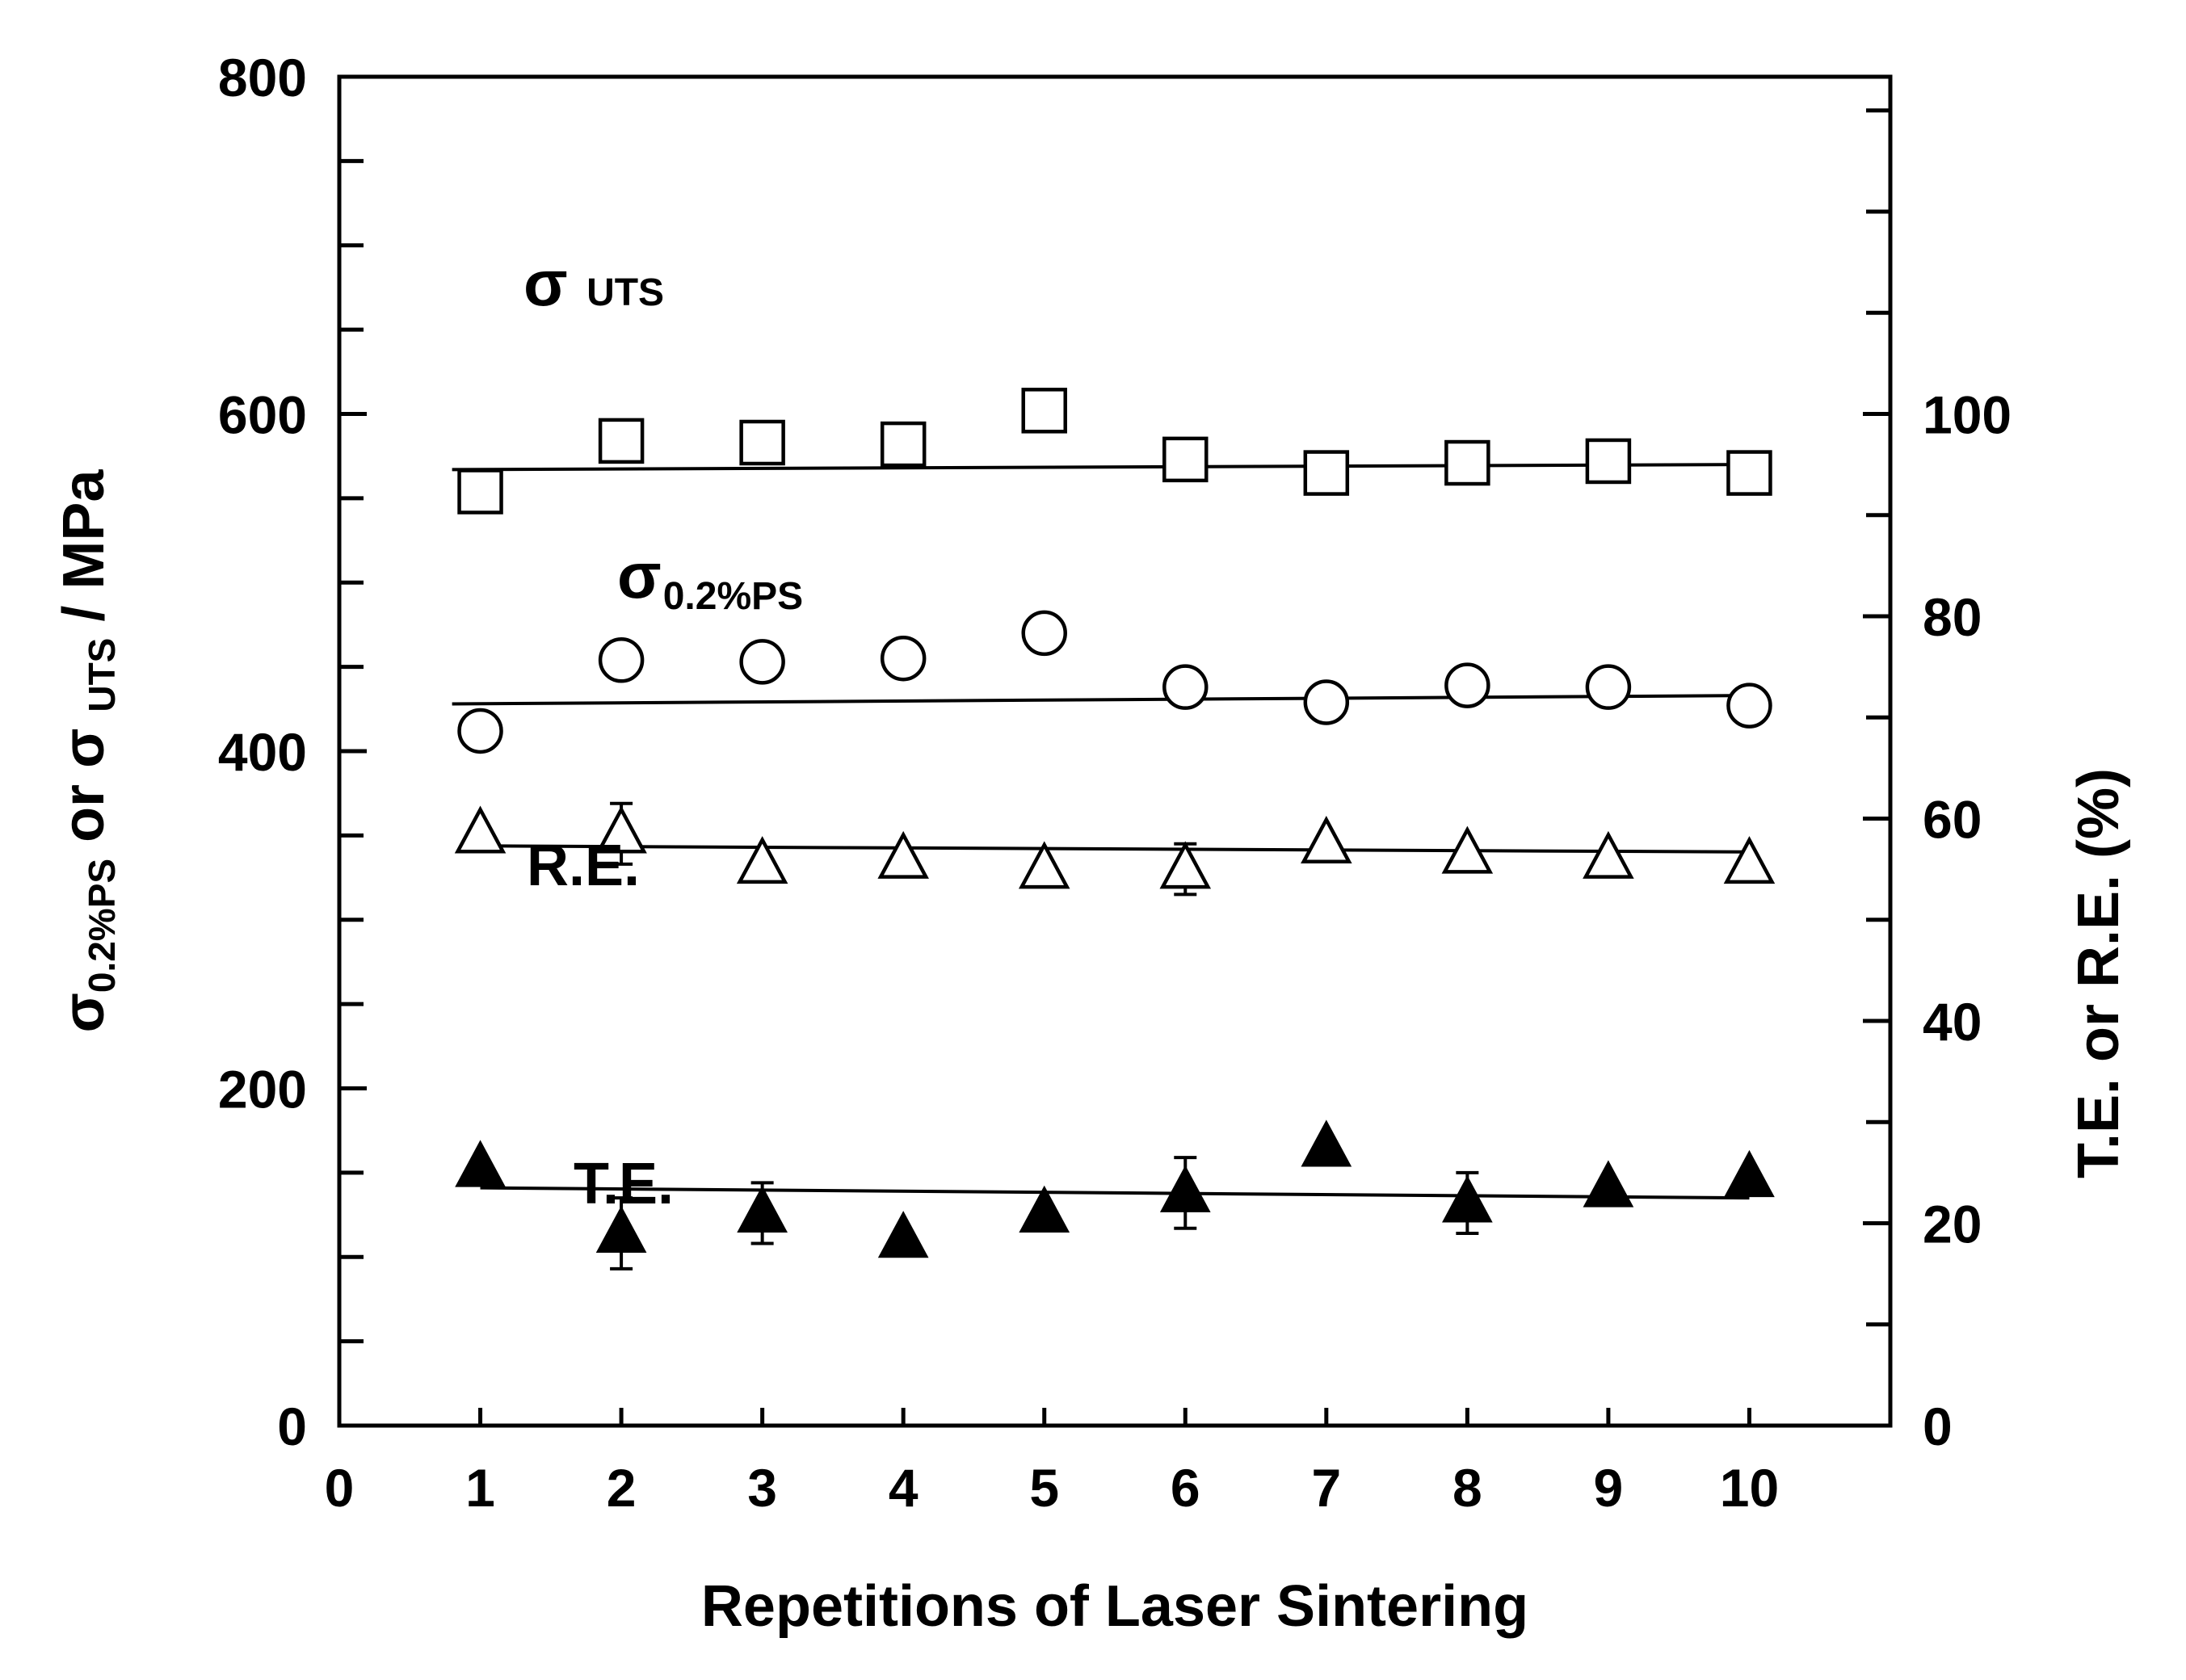 The width and height of the screenshot is (2186, 1680). What do you see at coordinates (1326, 1488) in the screenshot?
I see `x-tick-label: 7` at bounding box center [1326, 1488].